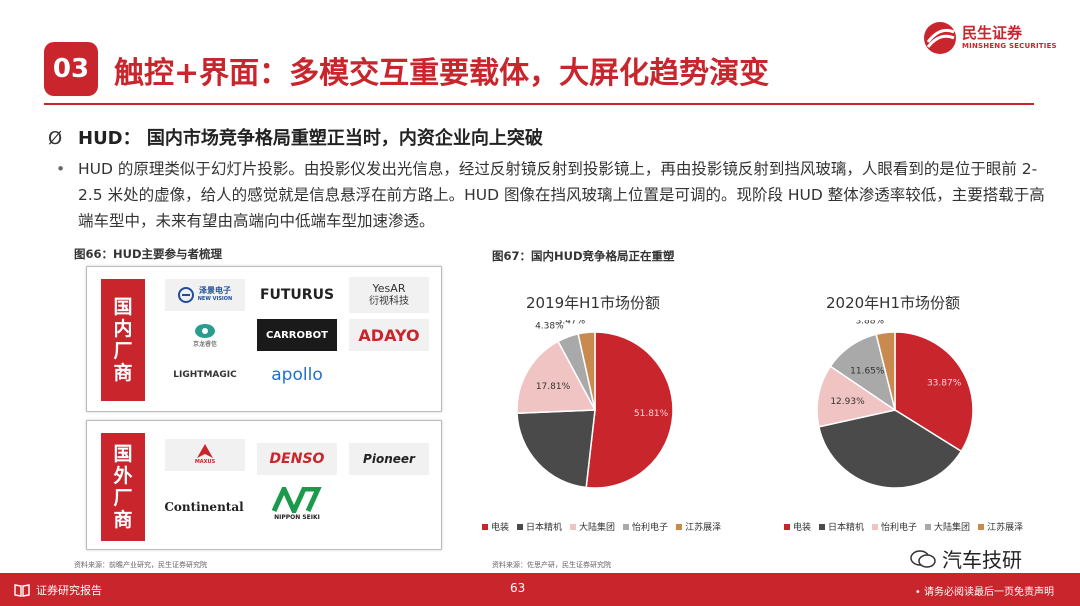 This screenshot has width=1080, height=606. Describe the element at coordinates (297, 459) in the screenshot. I see `denso-logo: DENSO` at that location.